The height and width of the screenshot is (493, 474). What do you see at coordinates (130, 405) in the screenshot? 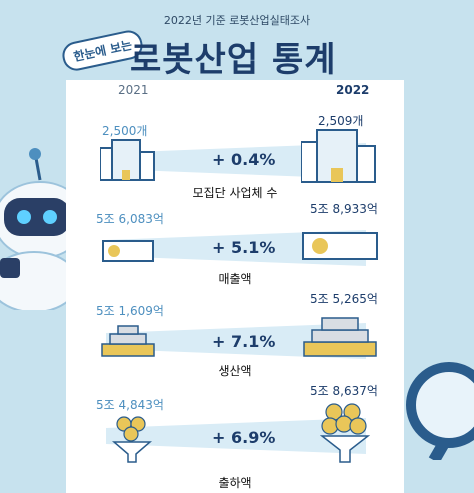
I see `value-2021: 5조 4,843억` at bounding box center [130, 405].